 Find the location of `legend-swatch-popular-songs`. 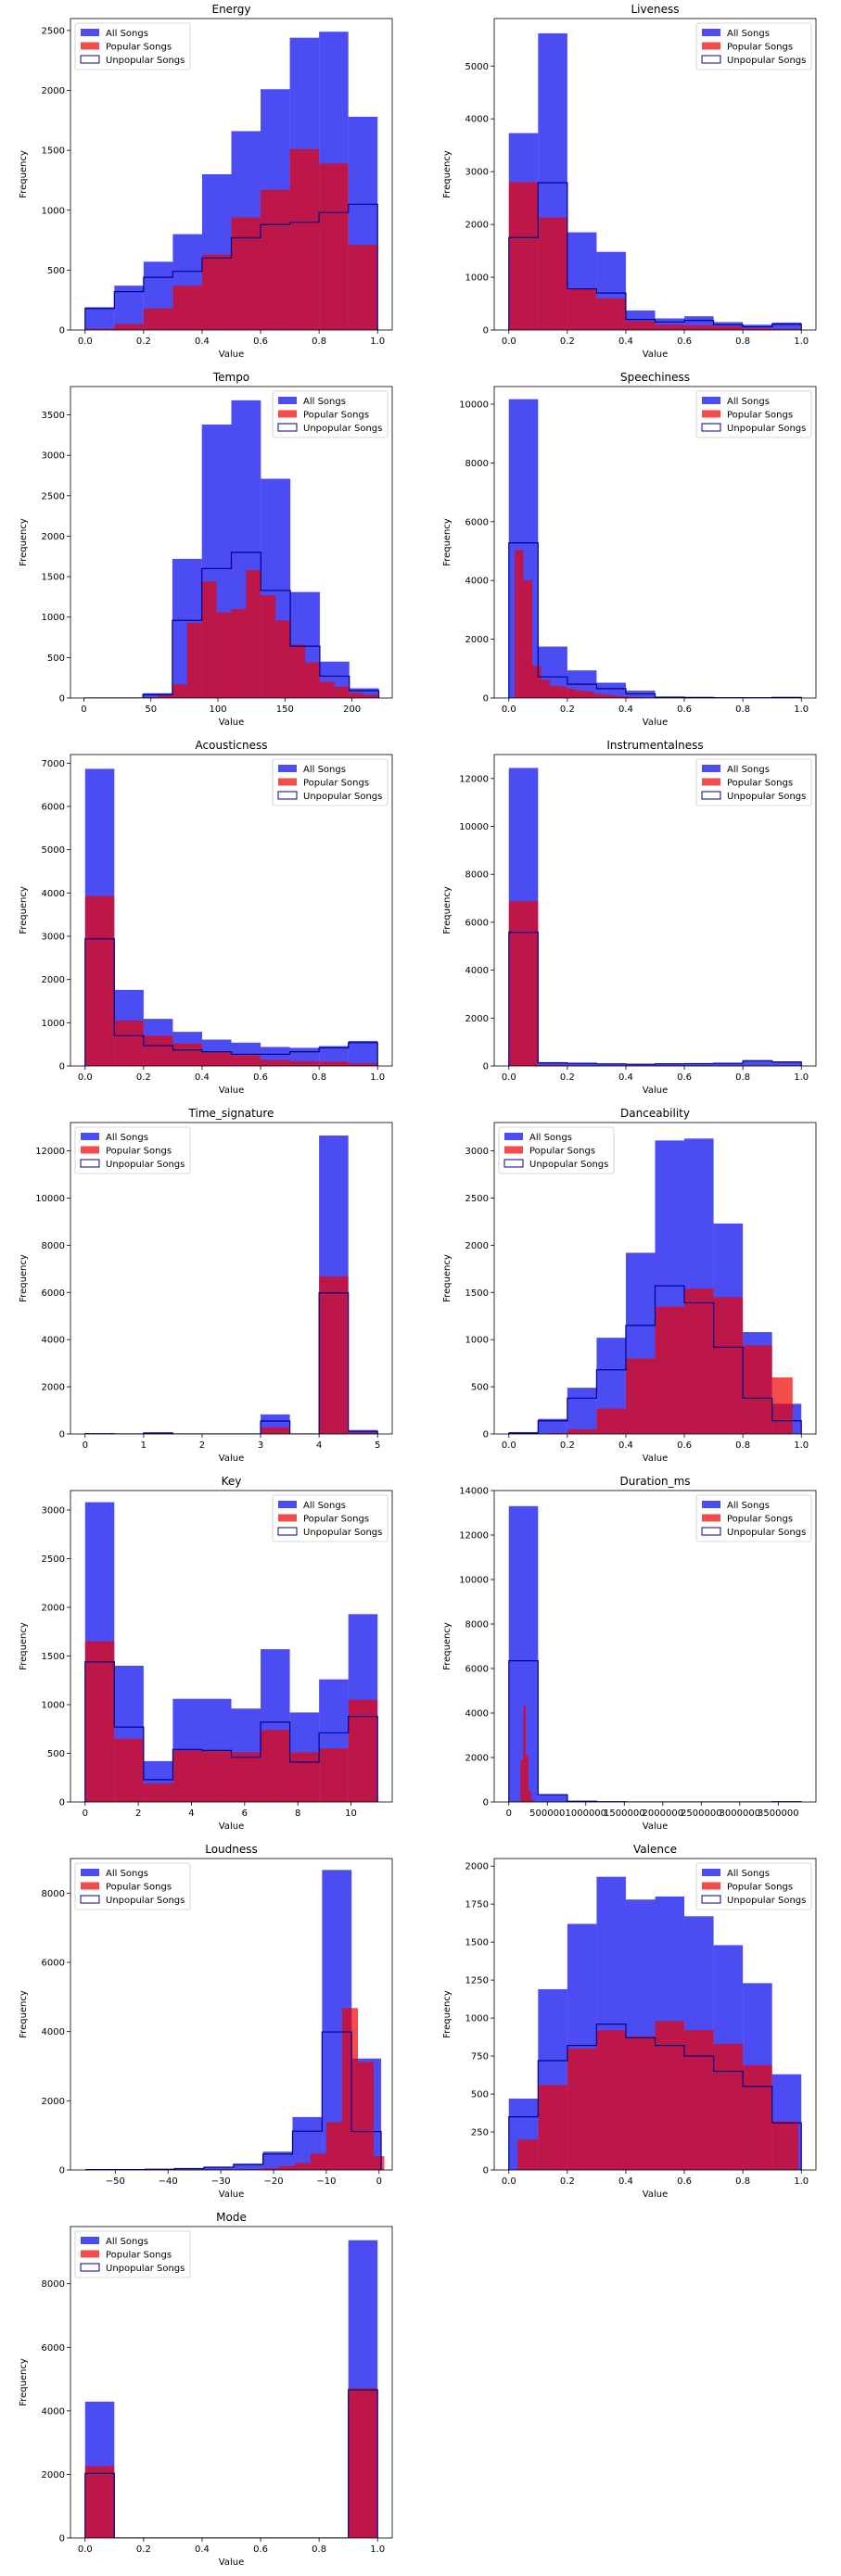

legend-swatch-popular-songs is located at coordinates (287, 414).